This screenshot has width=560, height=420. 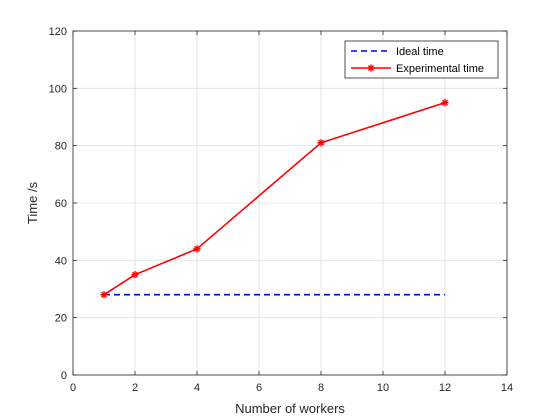 What do you see at coordinates (61, 319) in the screenshot?
I see `y-tick-label: 20` at bounding box center [61, 319].